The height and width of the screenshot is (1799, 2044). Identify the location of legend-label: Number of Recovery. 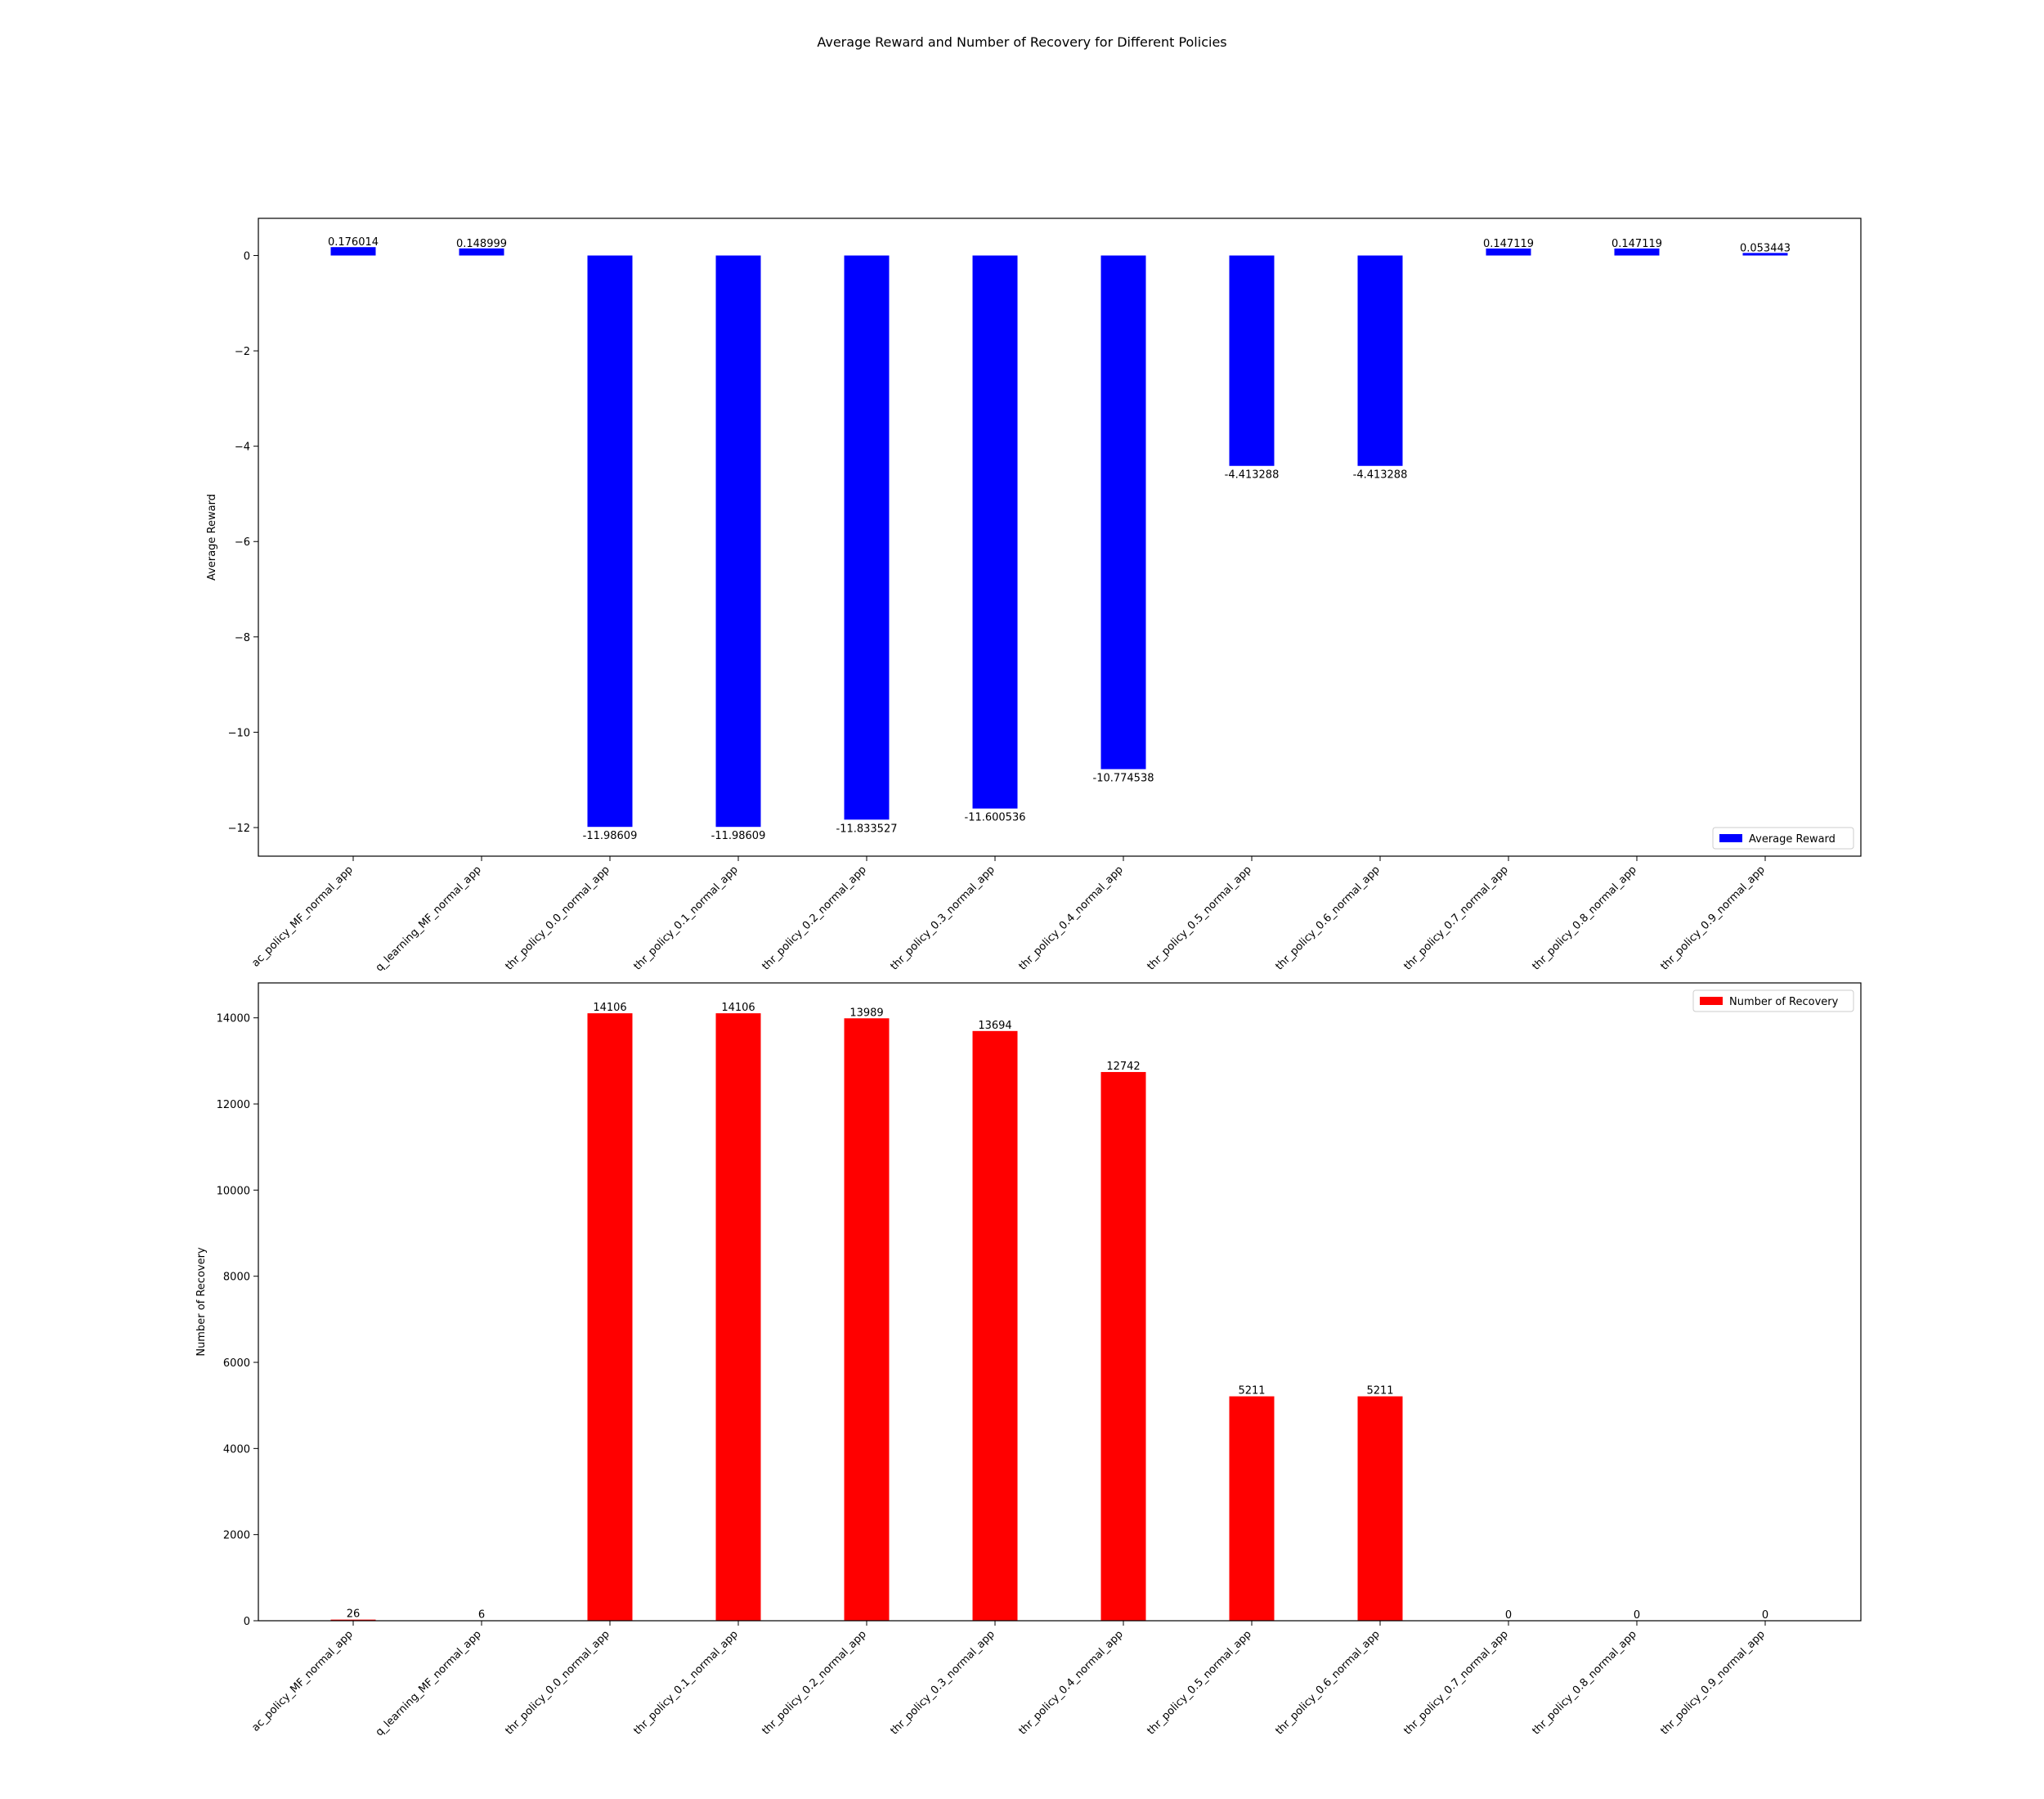
(1784, 1002).